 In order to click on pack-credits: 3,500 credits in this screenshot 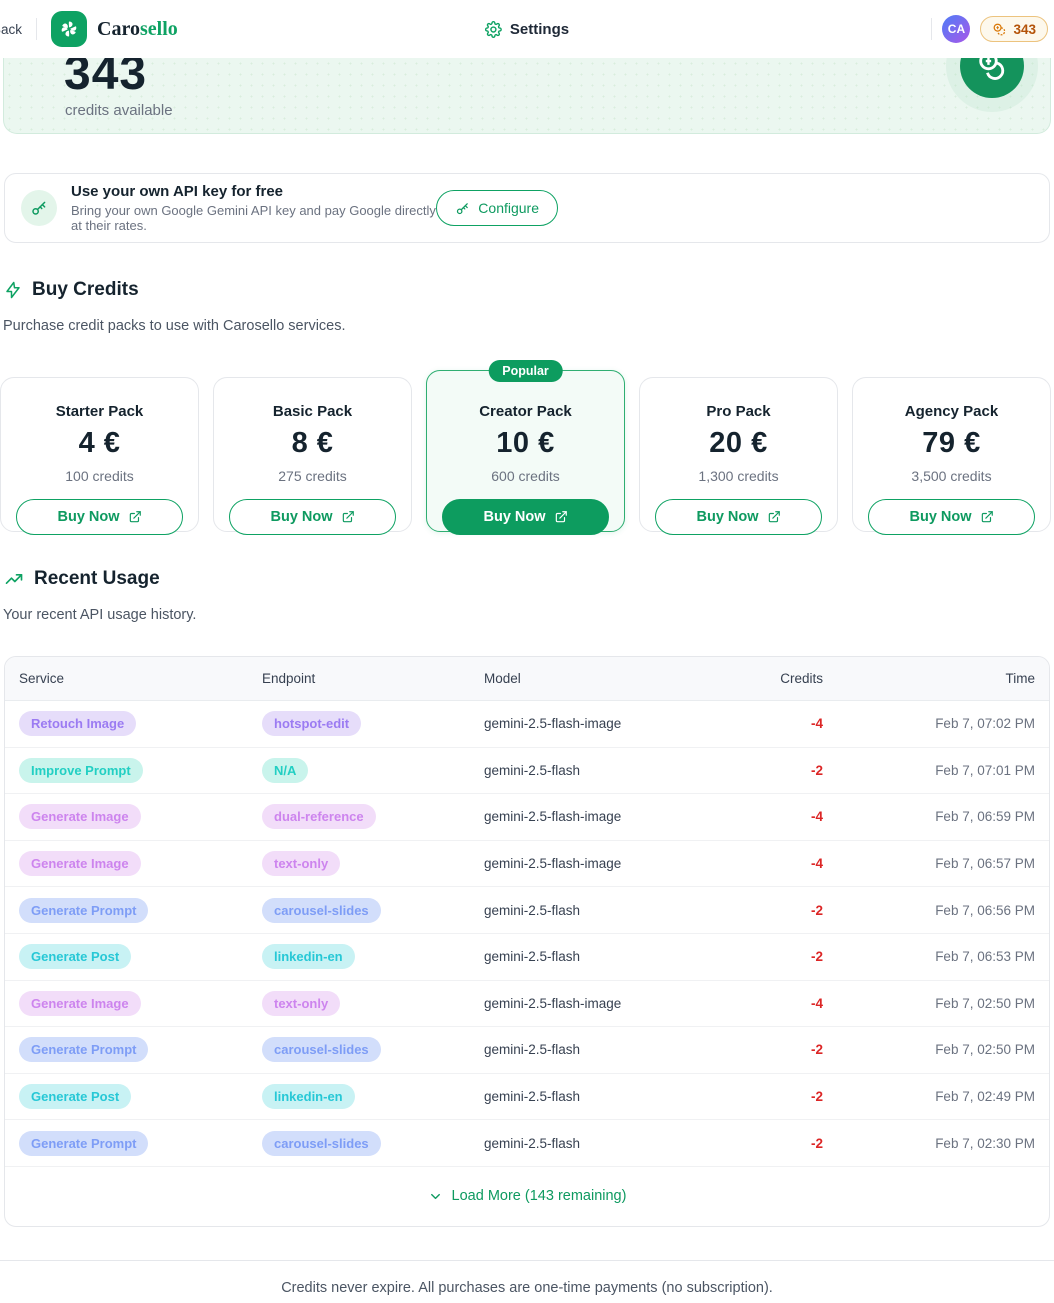, I will do `click(951, 476)`.